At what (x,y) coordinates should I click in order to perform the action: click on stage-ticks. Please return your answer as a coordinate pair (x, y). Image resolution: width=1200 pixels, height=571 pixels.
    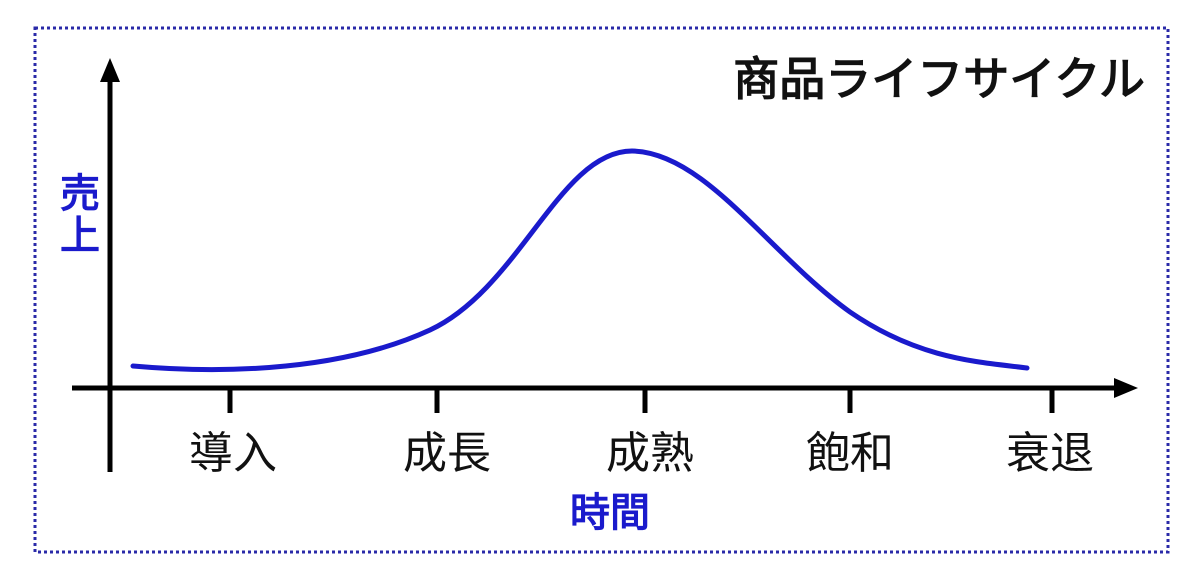
    Looking at the image, I should click on (641, 400).